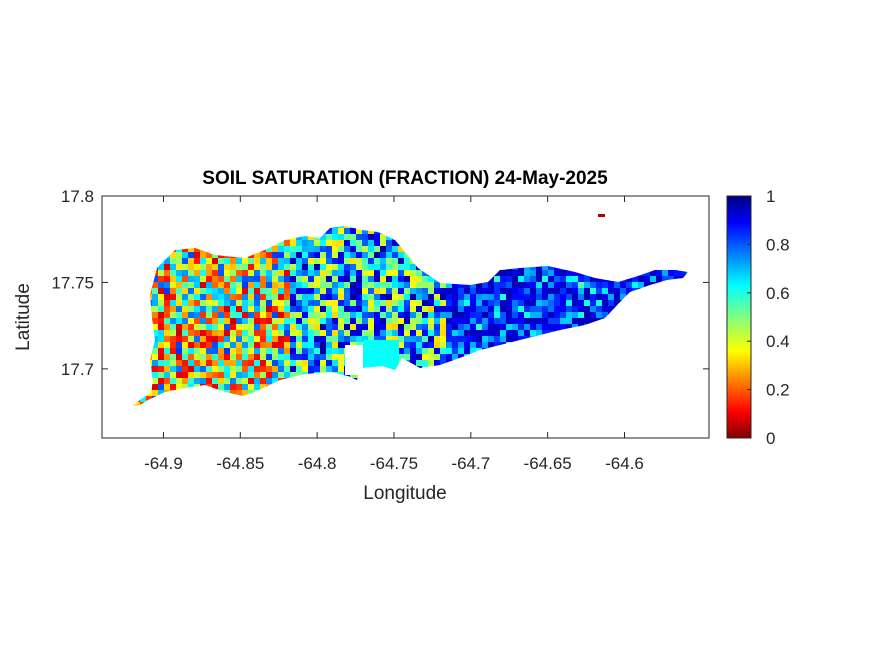 The image size is (875, 656). Describe the element at coordinates (354, 360) in the screenshot. I see `heatmap-gap` at that location.